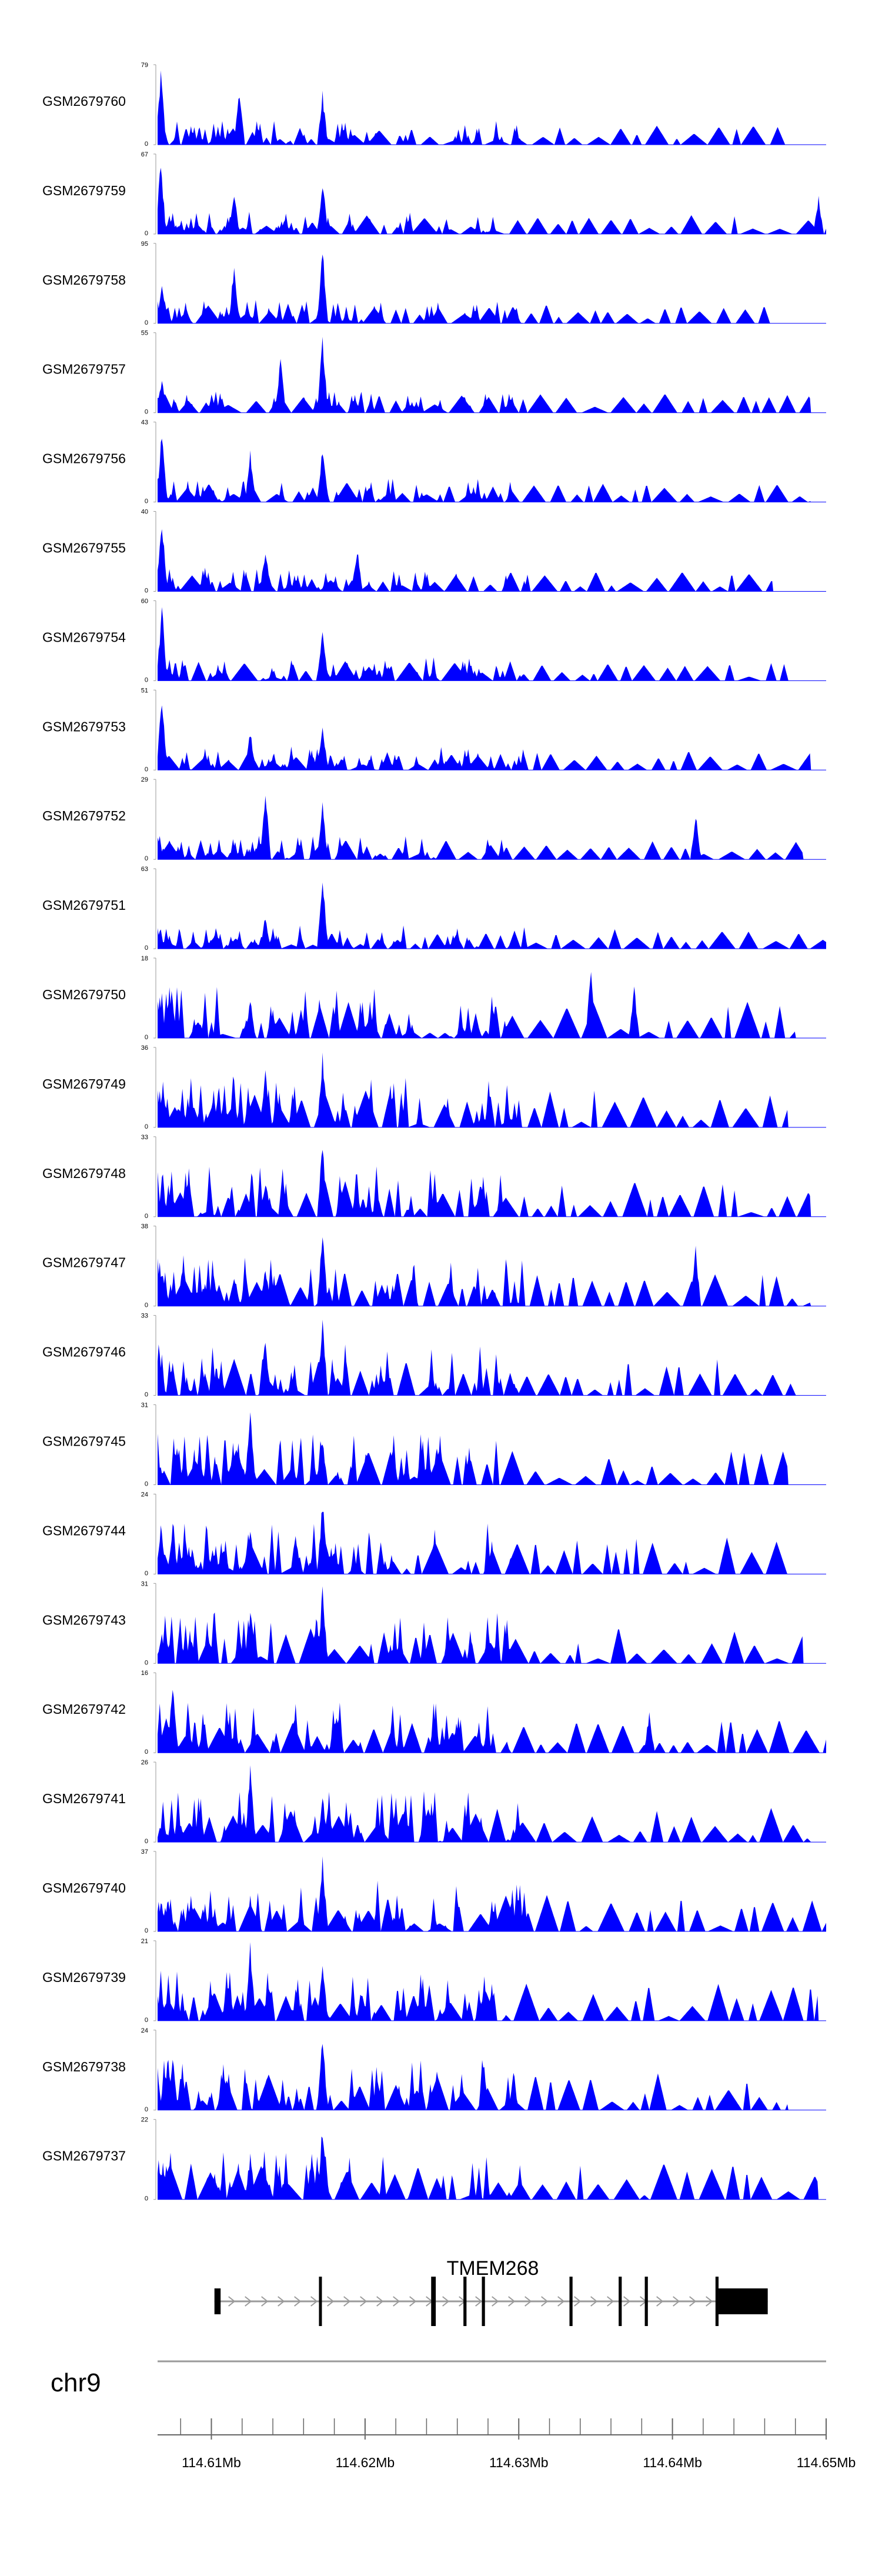 This screenshot has height=2576, width=882. Describe the element at coordinates (434, 552) in the screenshot. I see `track-GSM2679755: GSM2679755 40 0` at that location.